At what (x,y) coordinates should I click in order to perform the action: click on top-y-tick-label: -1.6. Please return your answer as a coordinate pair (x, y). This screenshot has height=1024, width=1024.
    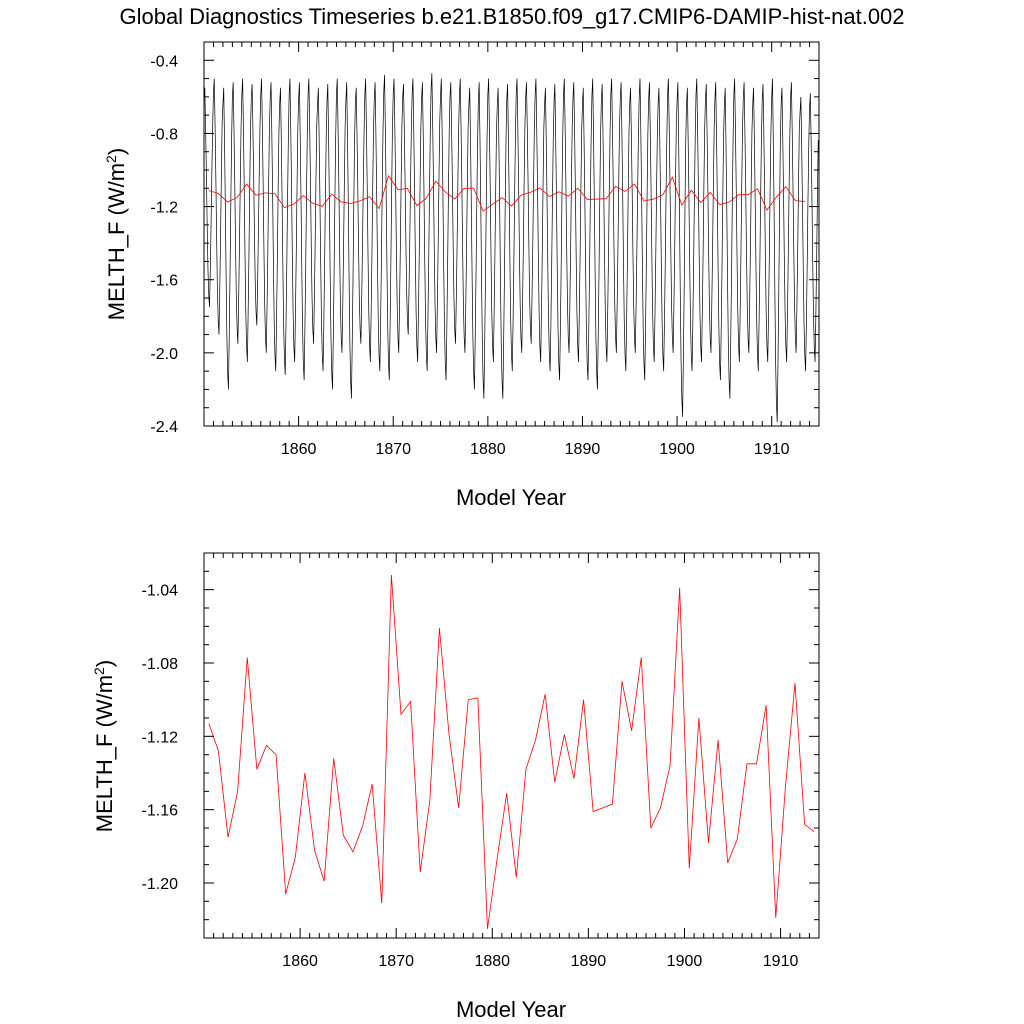
    Looking at the image, I should click on (164, 281).